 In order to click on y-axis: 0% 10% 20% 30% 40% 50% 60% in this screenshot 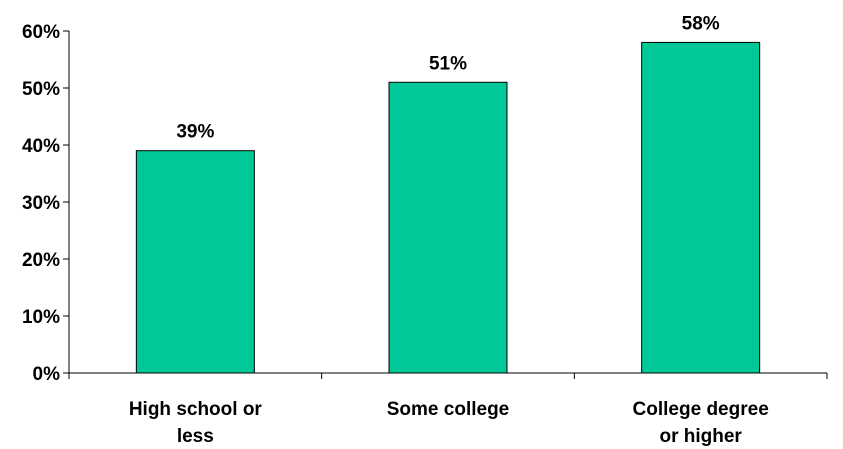, I will do `click(46, 203)`.